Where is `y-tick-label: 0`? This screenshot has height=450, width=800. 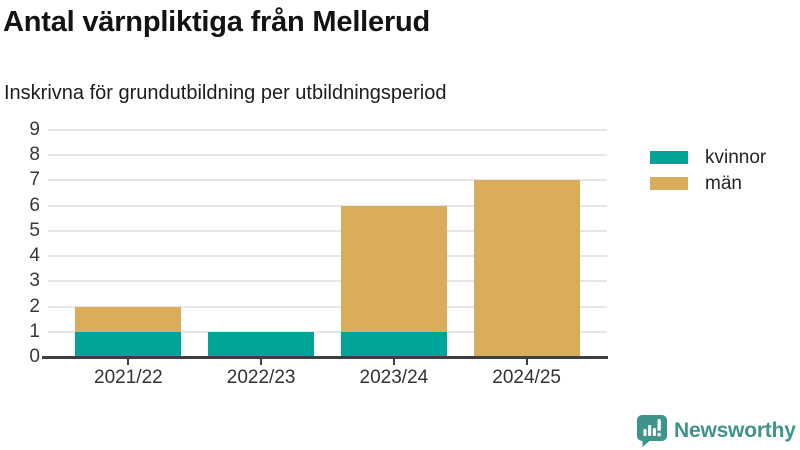
y-tick-label: 0 is located at coordinates (34, 356).